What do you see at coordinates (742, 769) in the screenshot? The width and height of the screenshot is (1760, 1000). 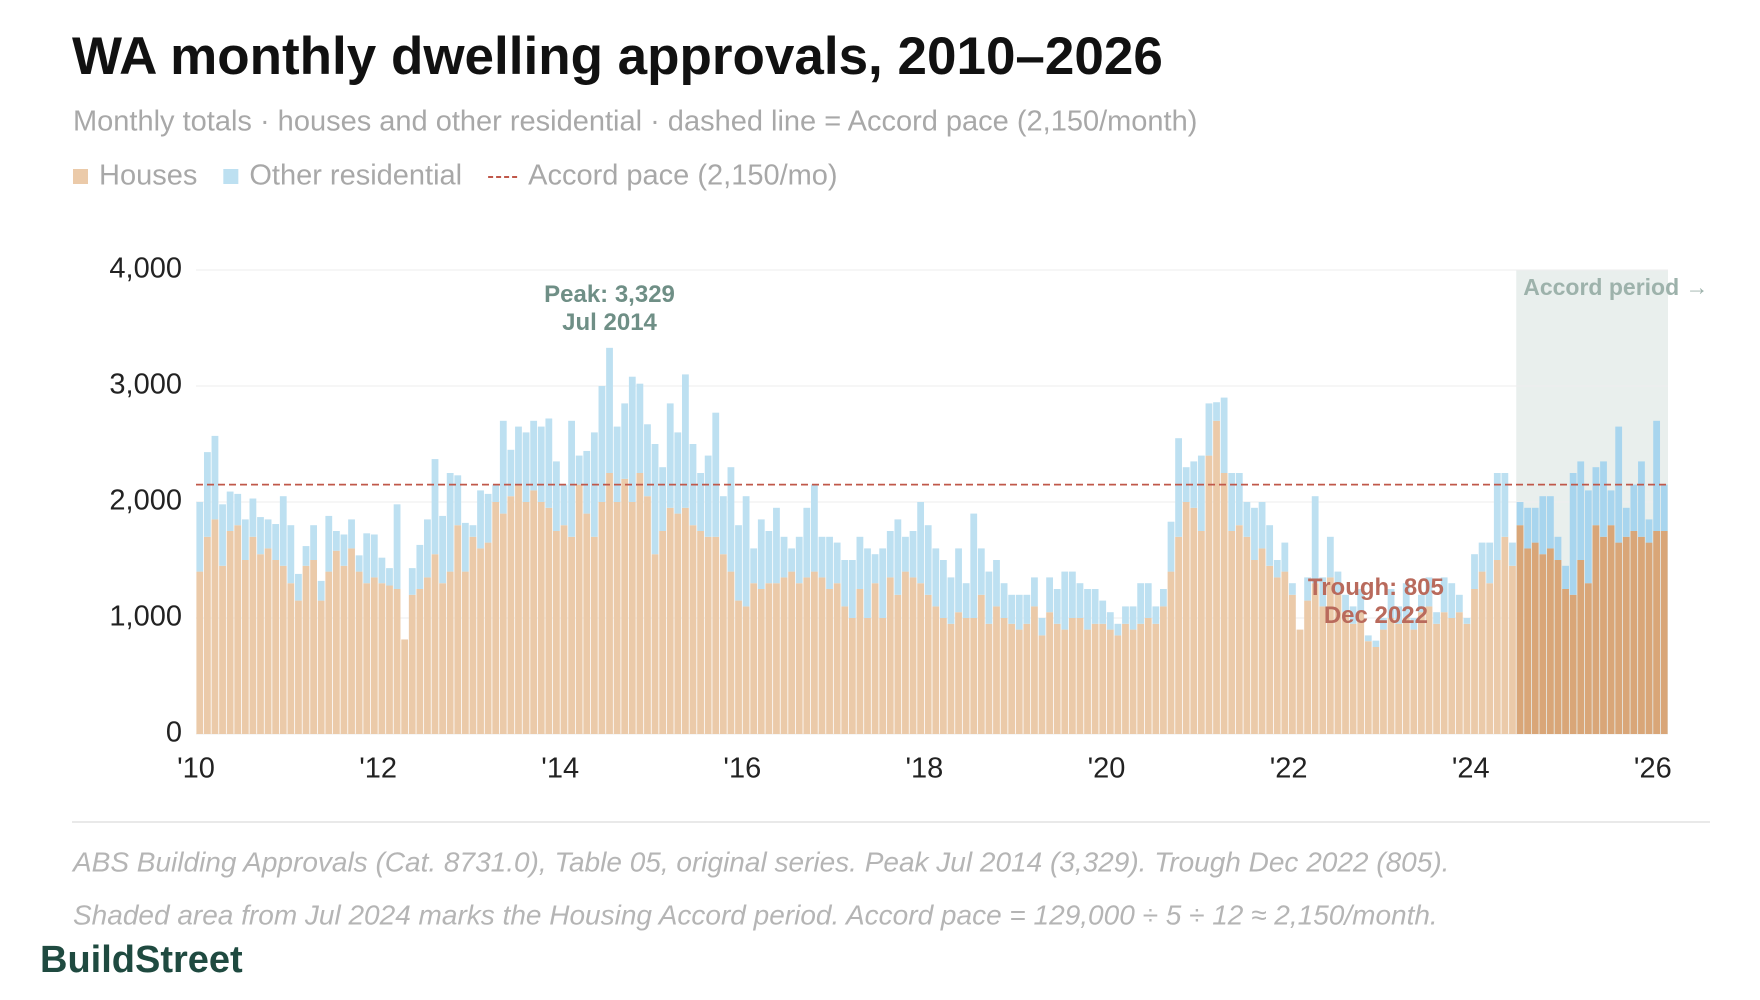 I see `x-tick-label: '16` at bounding box center [742, 769].